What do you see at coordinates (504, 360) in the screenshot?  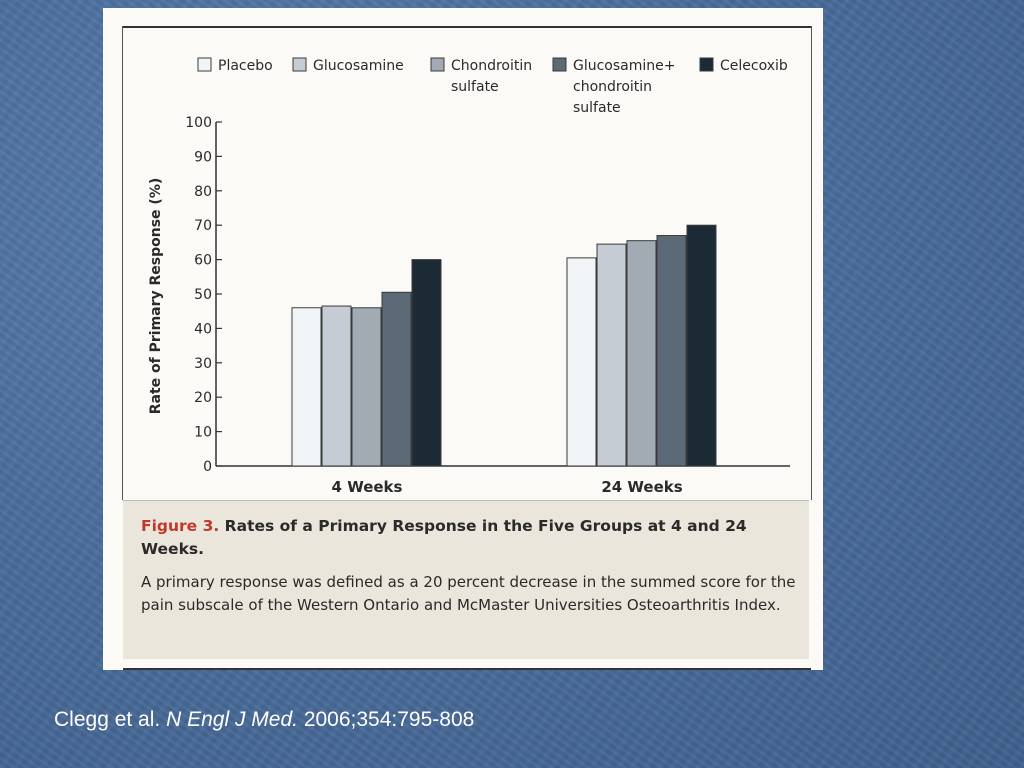 I see `chart-bars: 4 Weeks 24 Weeks` at bounding box center [504, 360].